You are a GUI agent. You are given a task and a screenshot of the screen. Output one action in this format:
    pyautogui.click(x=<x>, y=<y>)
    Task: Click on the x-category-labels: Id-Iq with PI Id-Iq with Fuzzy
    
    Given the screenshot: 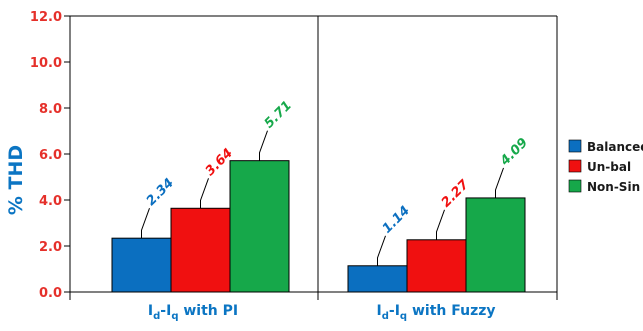 What is the action you would take?
    pyautogui.click(x=322, y=312)
    